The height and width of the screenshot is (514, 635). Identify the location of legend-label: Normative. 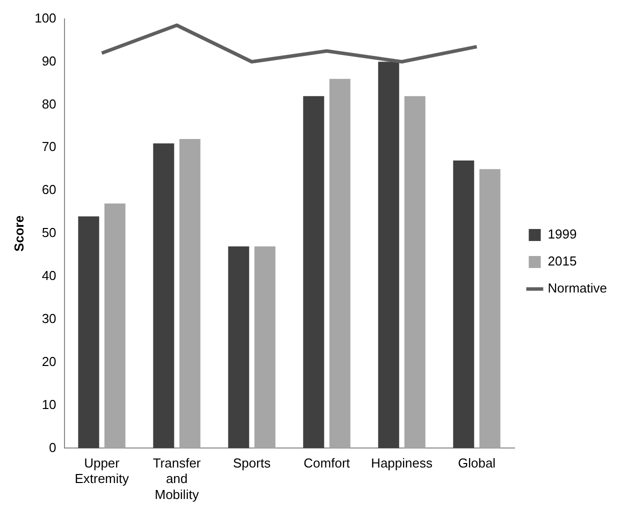
(578, 288).